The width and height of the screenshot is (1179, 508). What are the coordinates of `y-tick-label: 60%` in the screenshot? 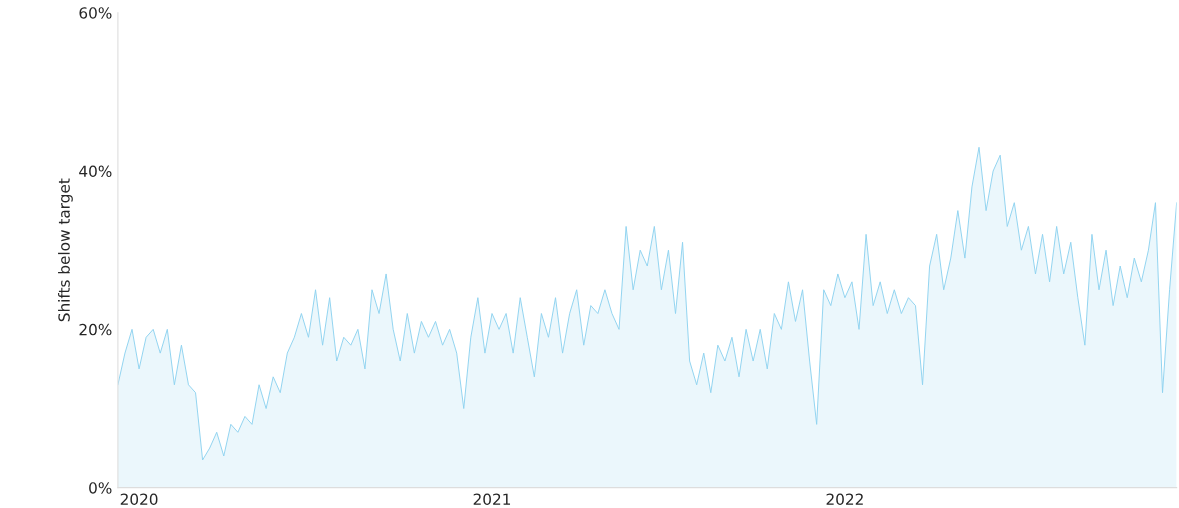 It's located at (95, 13).